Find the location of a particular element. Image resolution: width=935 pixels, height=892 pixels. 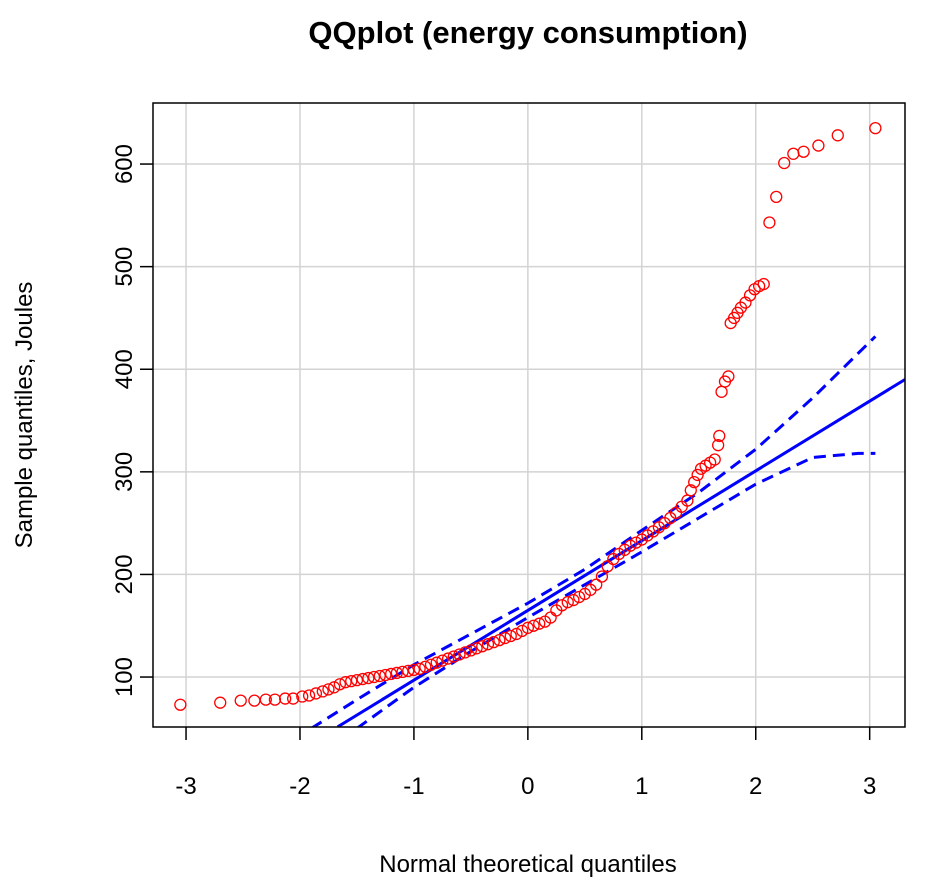

x-tick-label: 2 is located at coordinates (755, 786).